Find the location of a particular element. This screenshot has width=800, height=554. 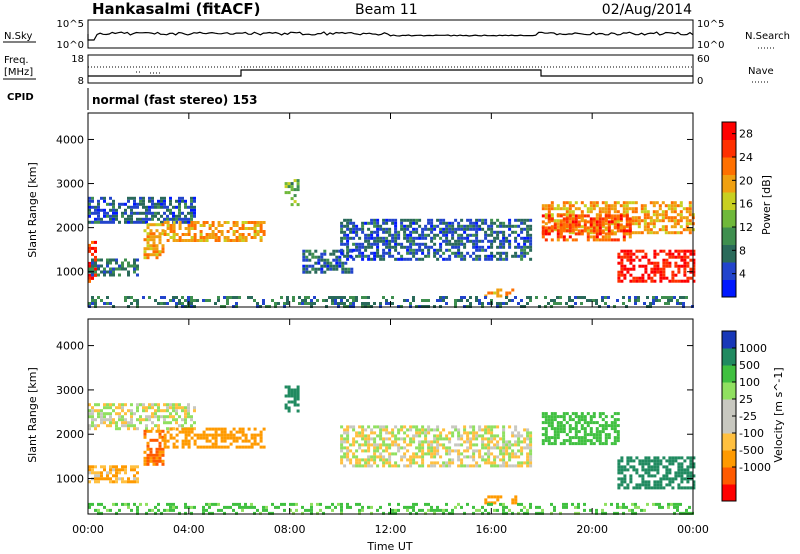

noise-right-label: N.Search is located at coordinates (767, 36).